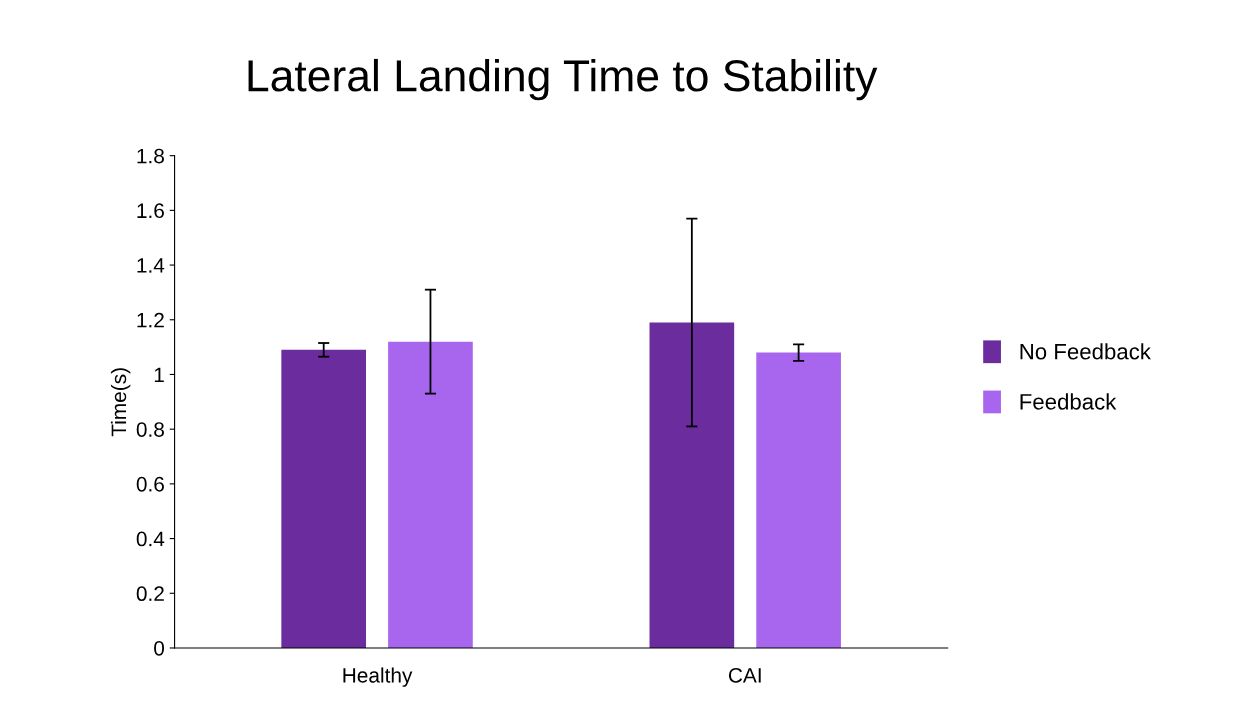 This screenshot has height=724, width=1247. Describe the element at coordinates (159, 648) in the screenshot. I see `y-tick-label: 0` at that location.